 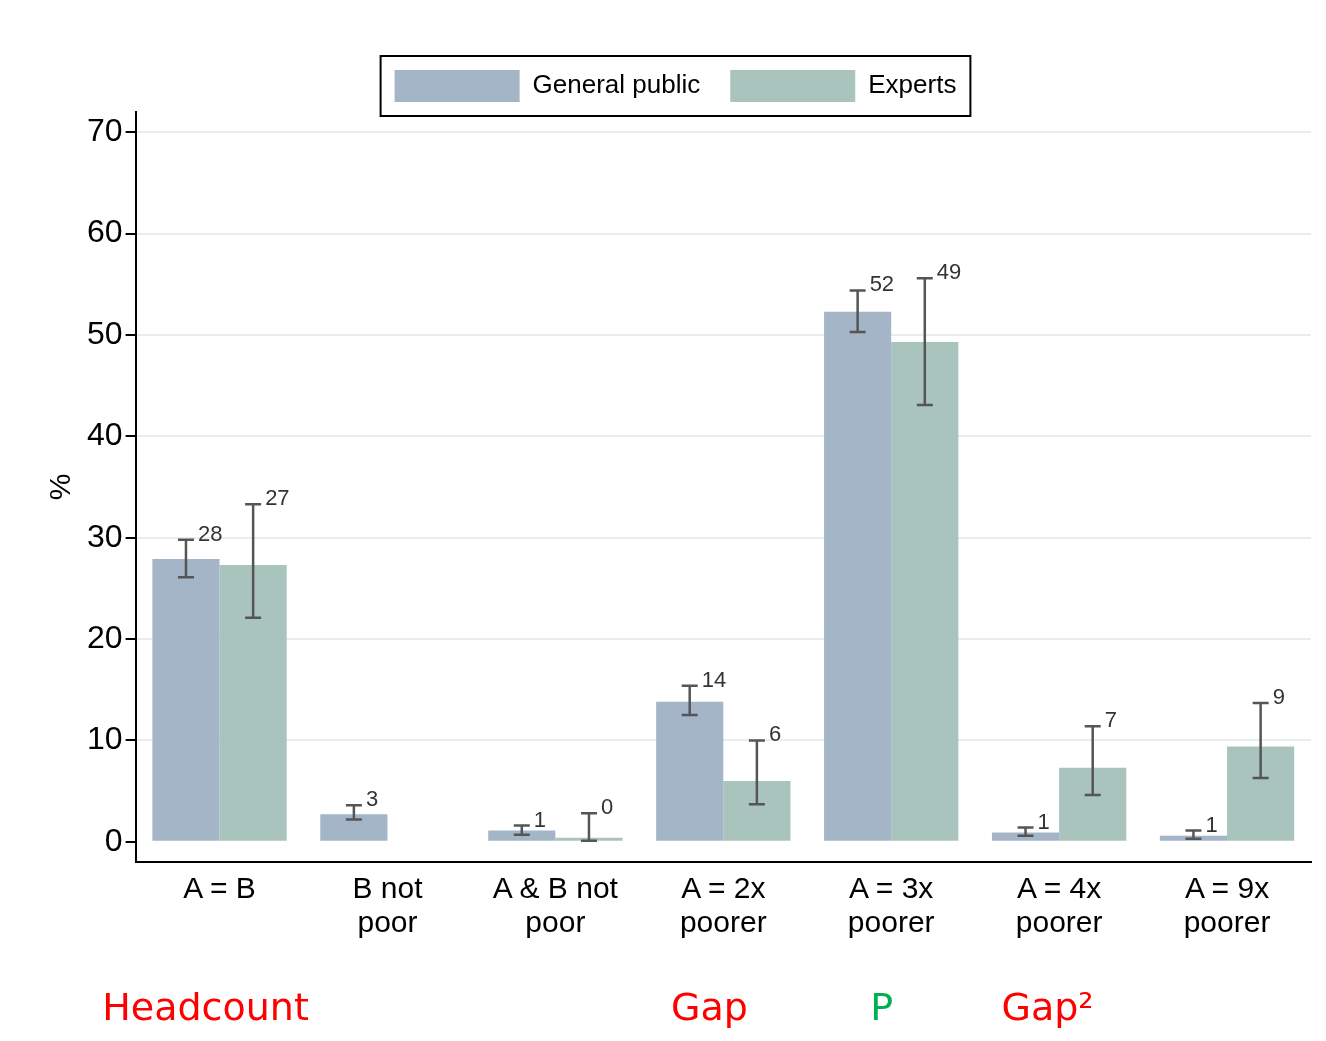 What do you see at coordinates (105, 535) in the screenshot?
I see `y-tick-label: 30` at bounding box center [105, 535].